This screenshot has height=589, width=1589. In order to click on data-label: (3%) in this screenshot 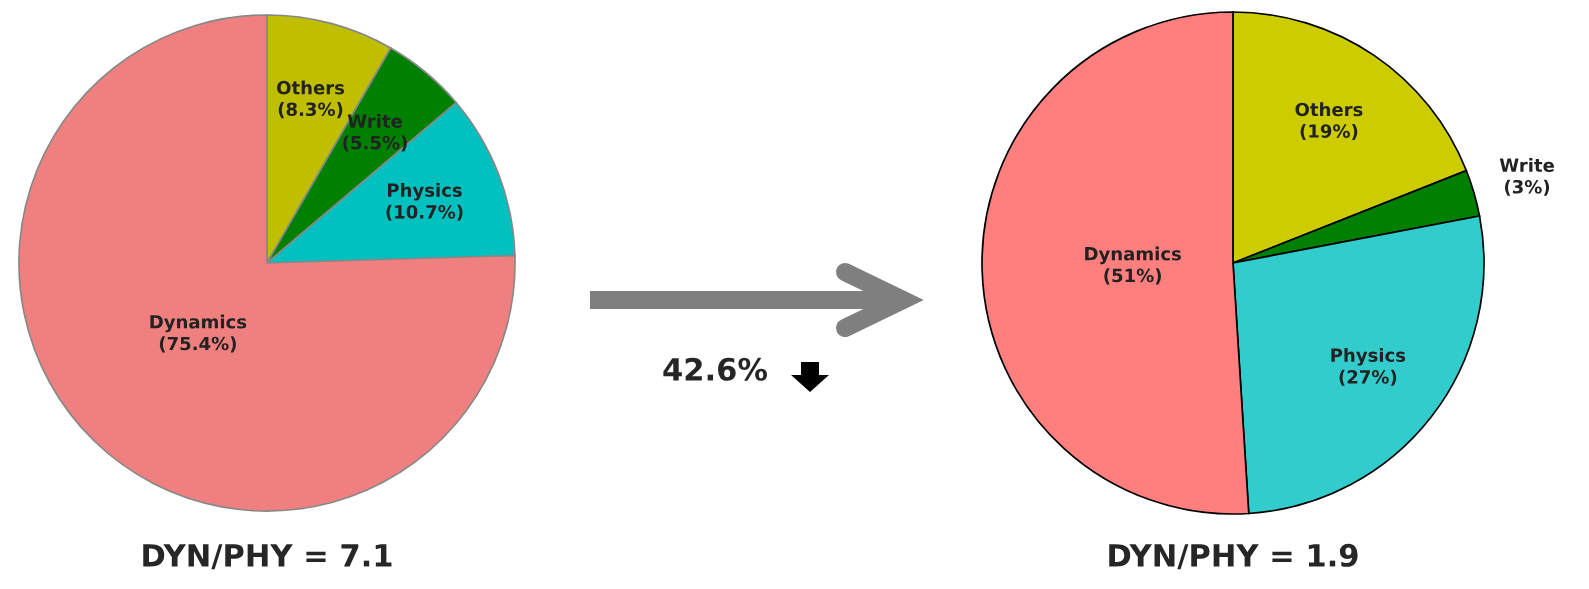, I will do `click(1527, 187)`.